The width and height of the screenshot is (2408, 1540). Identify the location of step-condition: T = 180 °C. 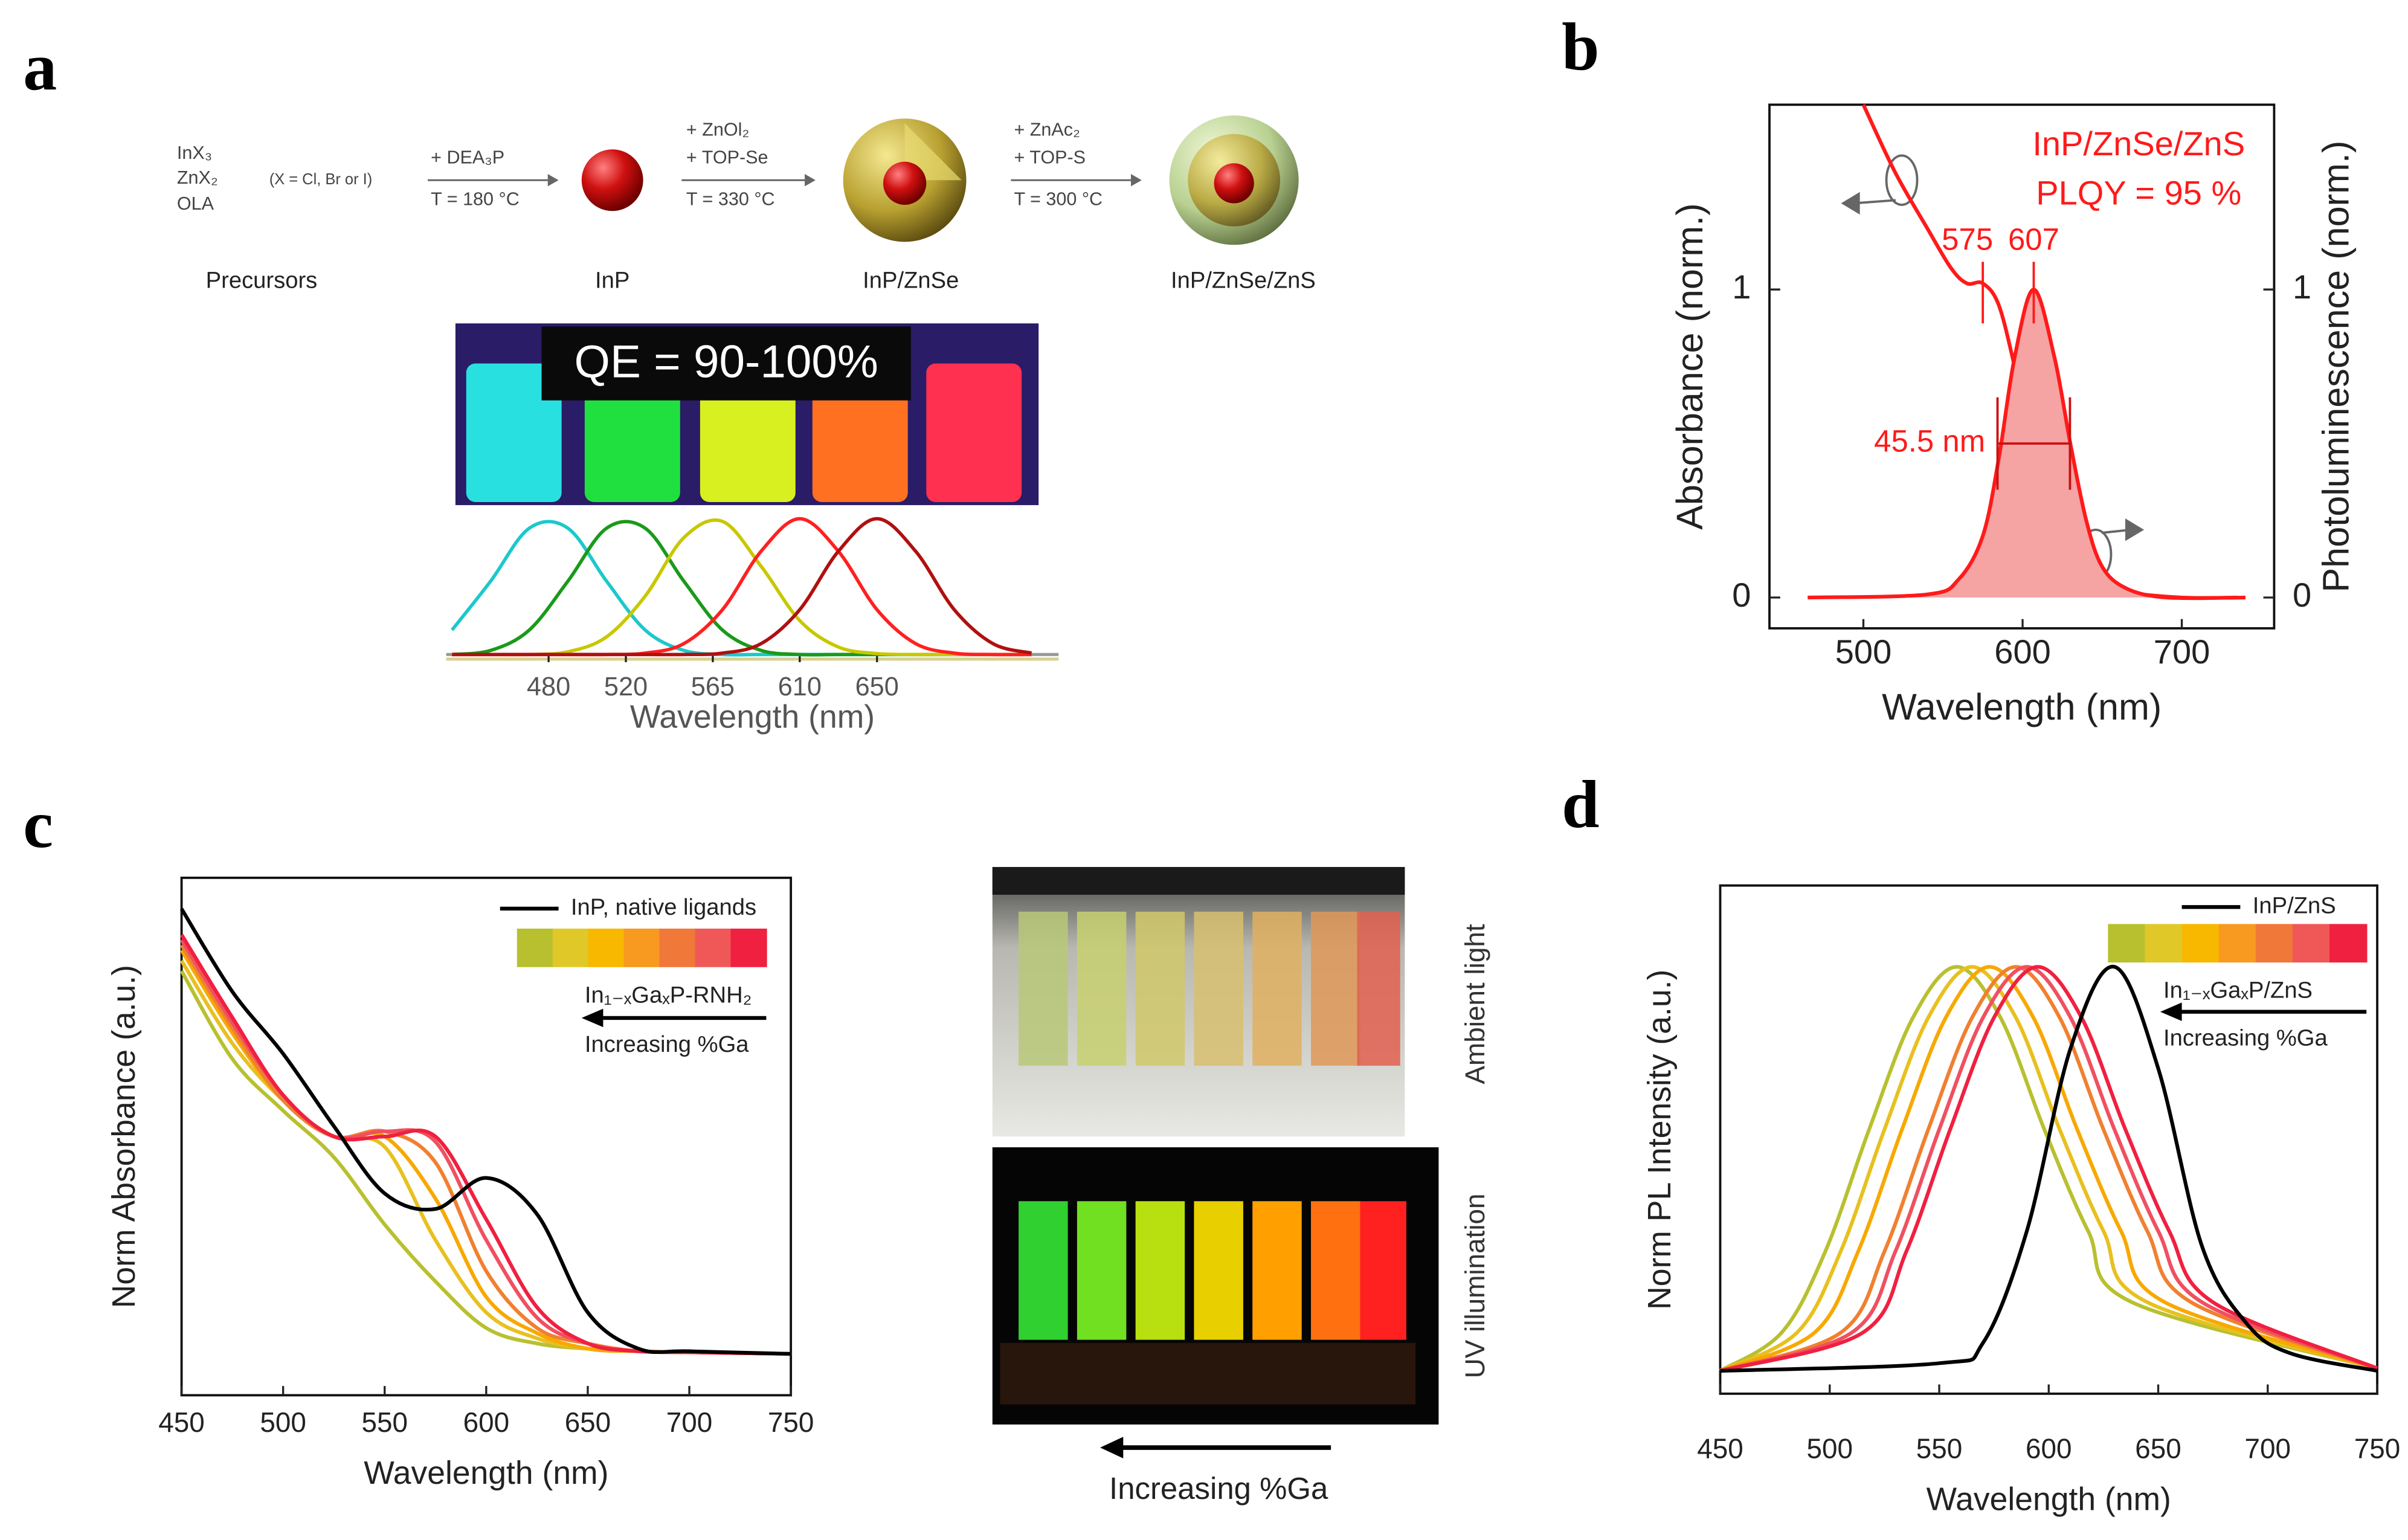
(475, 198).